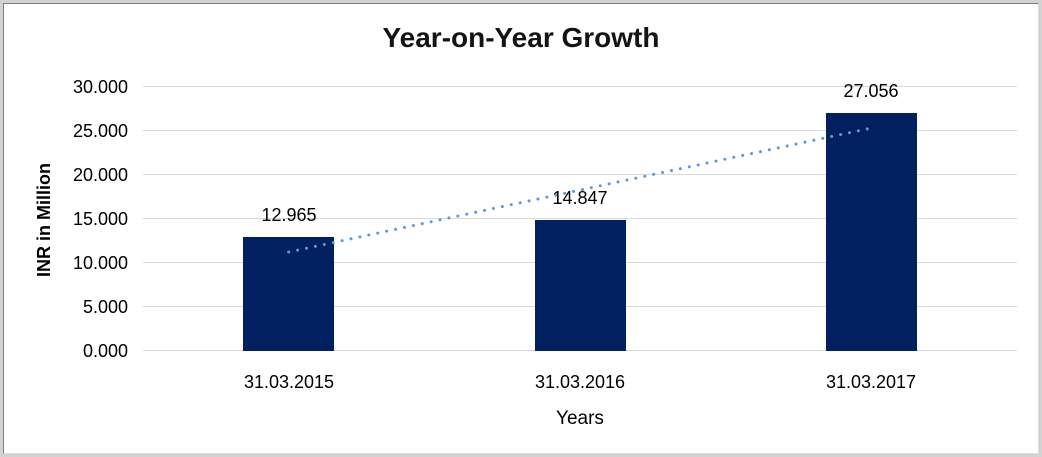  I want to click on bar-31.03.2016, so click(580, 285).